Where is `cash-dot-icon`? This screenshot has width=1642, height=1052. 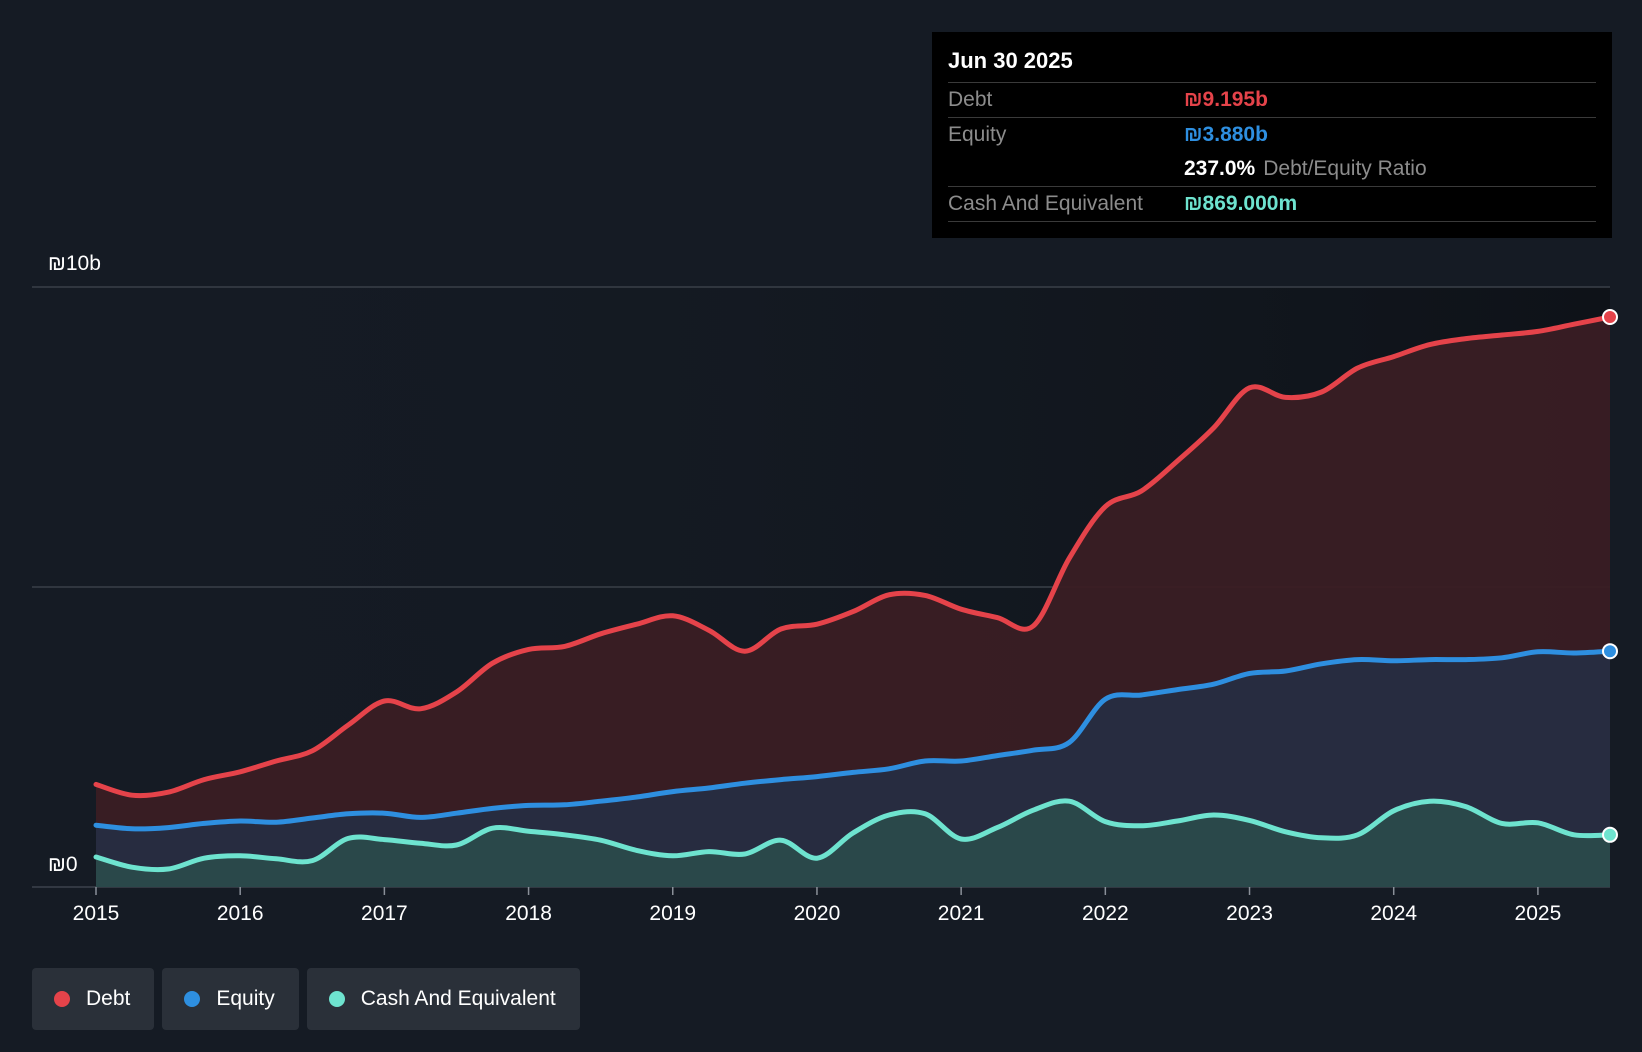 cash-dot-icon is located at coordinates (336, 999).